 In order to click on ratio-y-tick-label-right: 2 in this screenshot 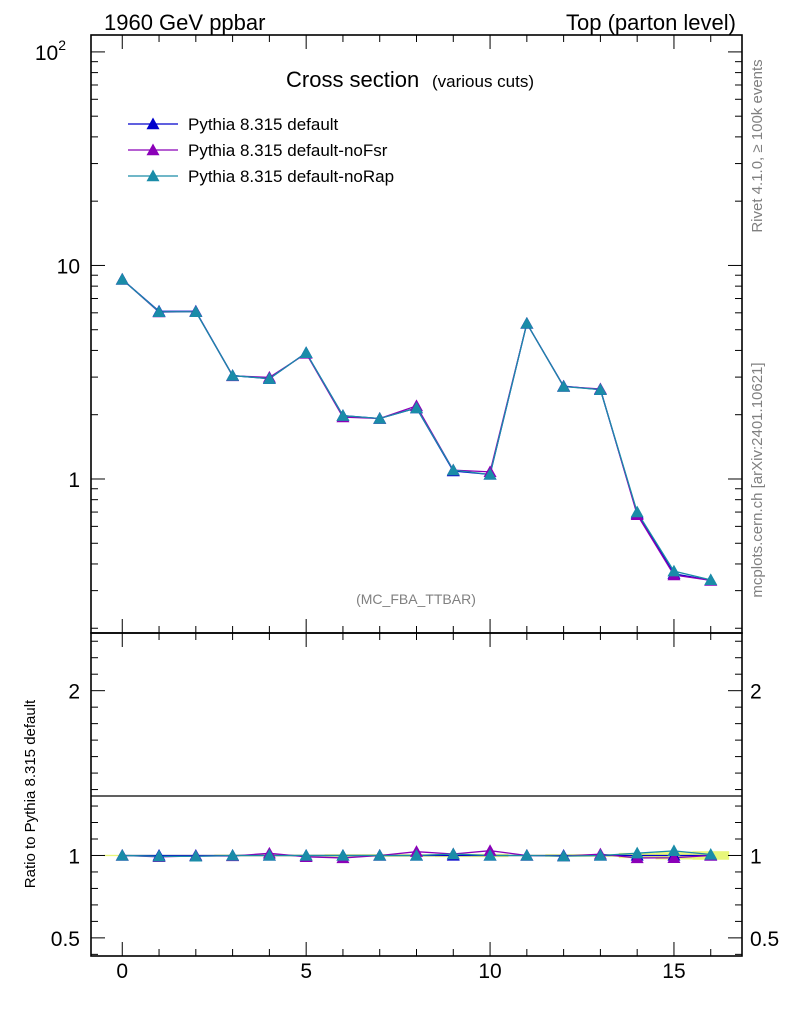, I will do `click(756, 692)`.